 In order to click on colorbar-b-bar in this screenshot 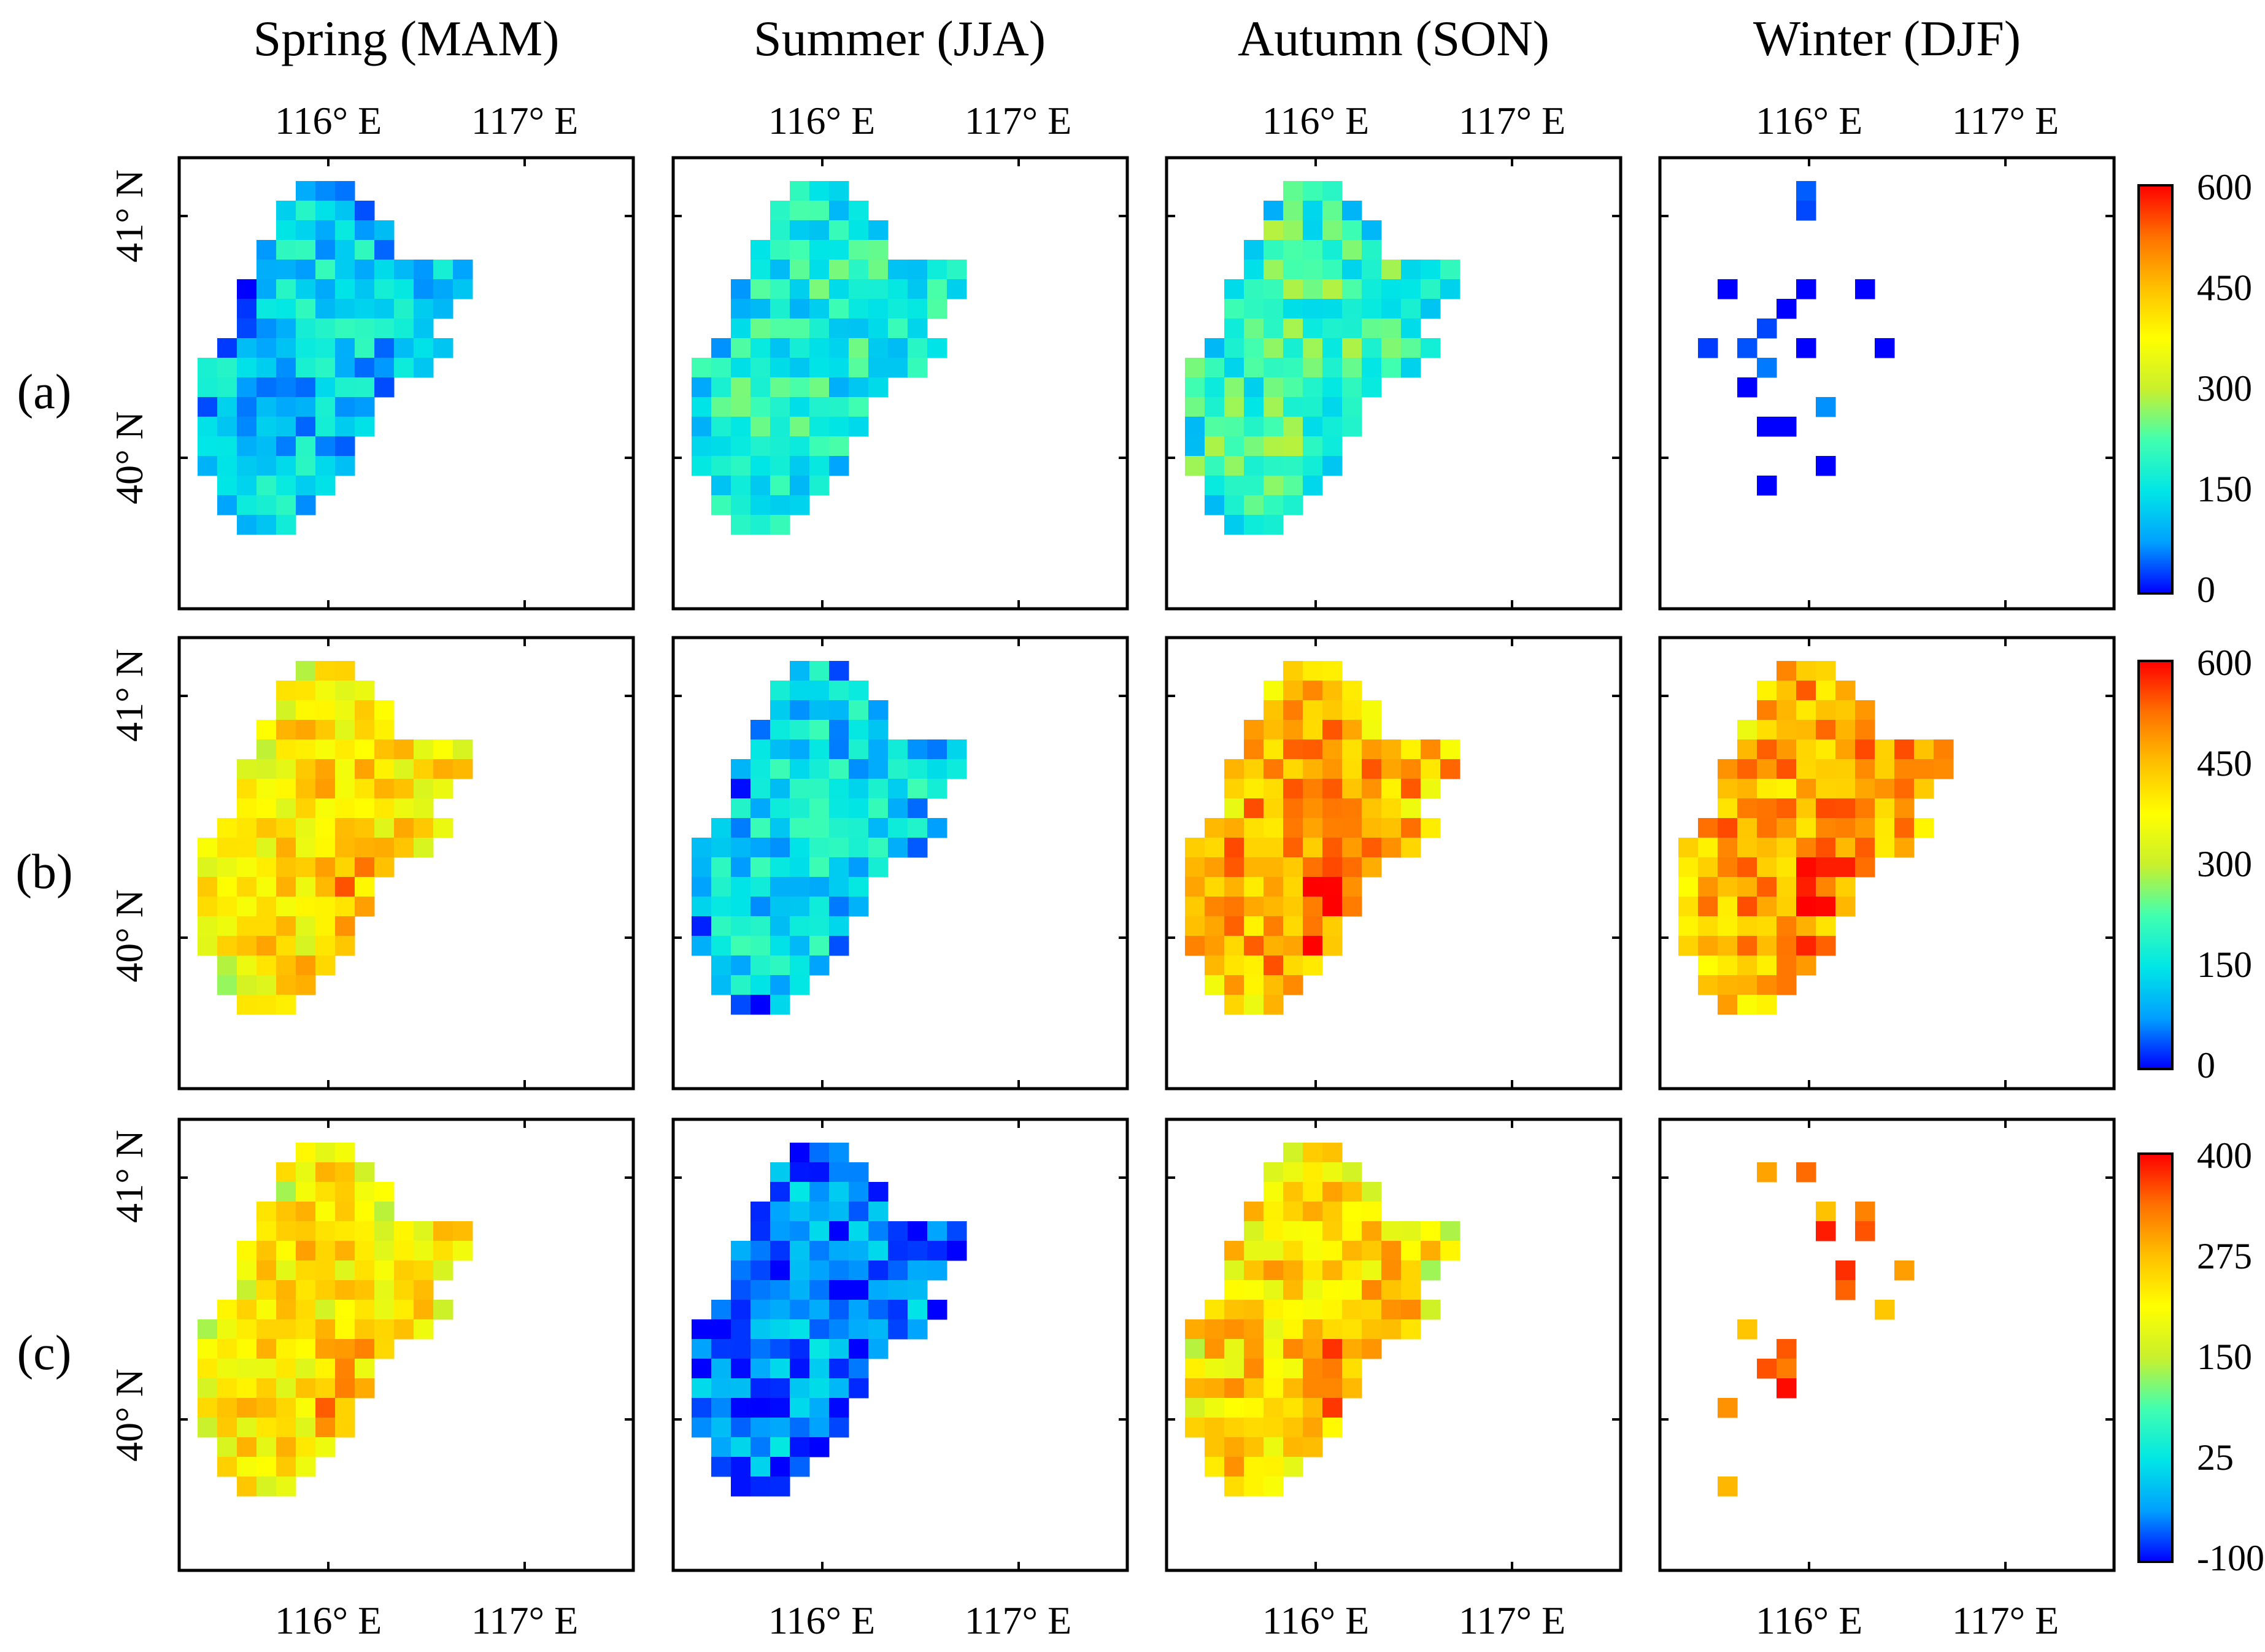, I will do `click(2155, 865)`.